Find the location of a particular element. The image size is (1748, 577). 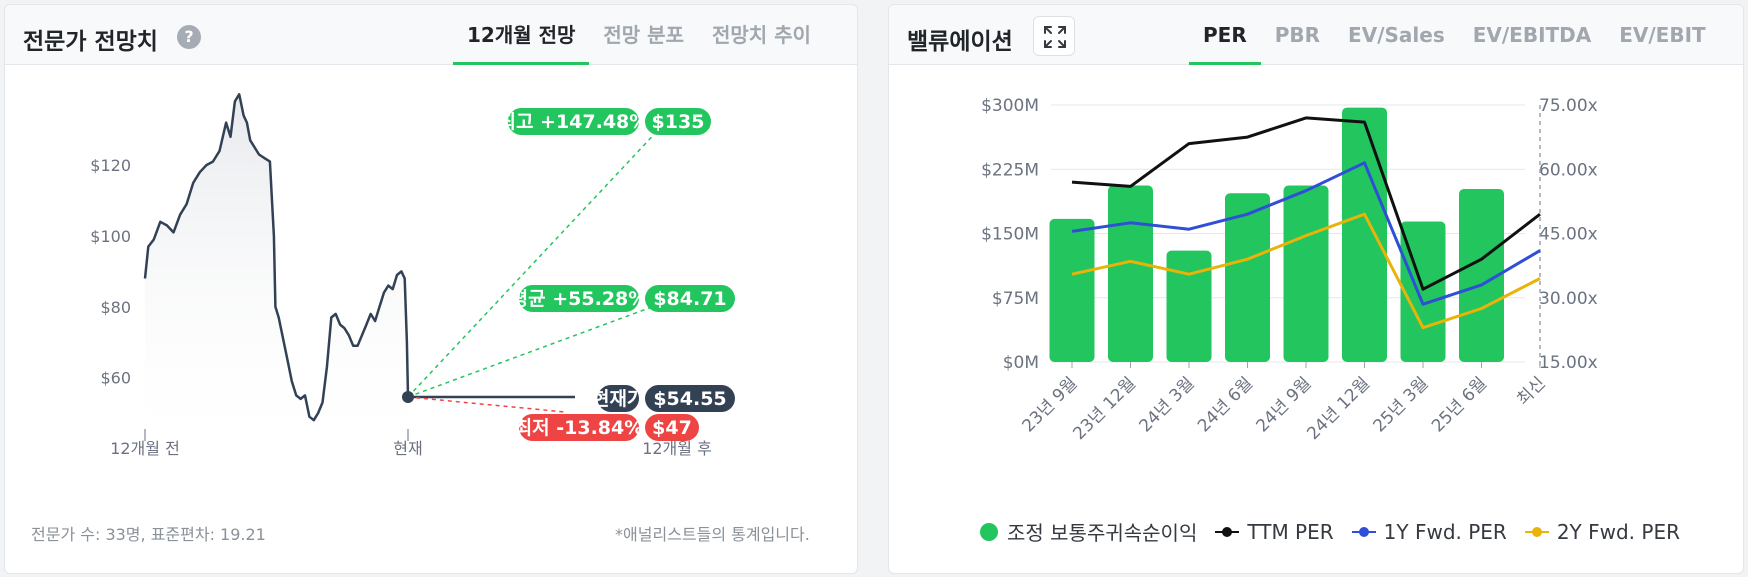

y-right-tick-label: 30.00x is located at coordinates (1568, 299).